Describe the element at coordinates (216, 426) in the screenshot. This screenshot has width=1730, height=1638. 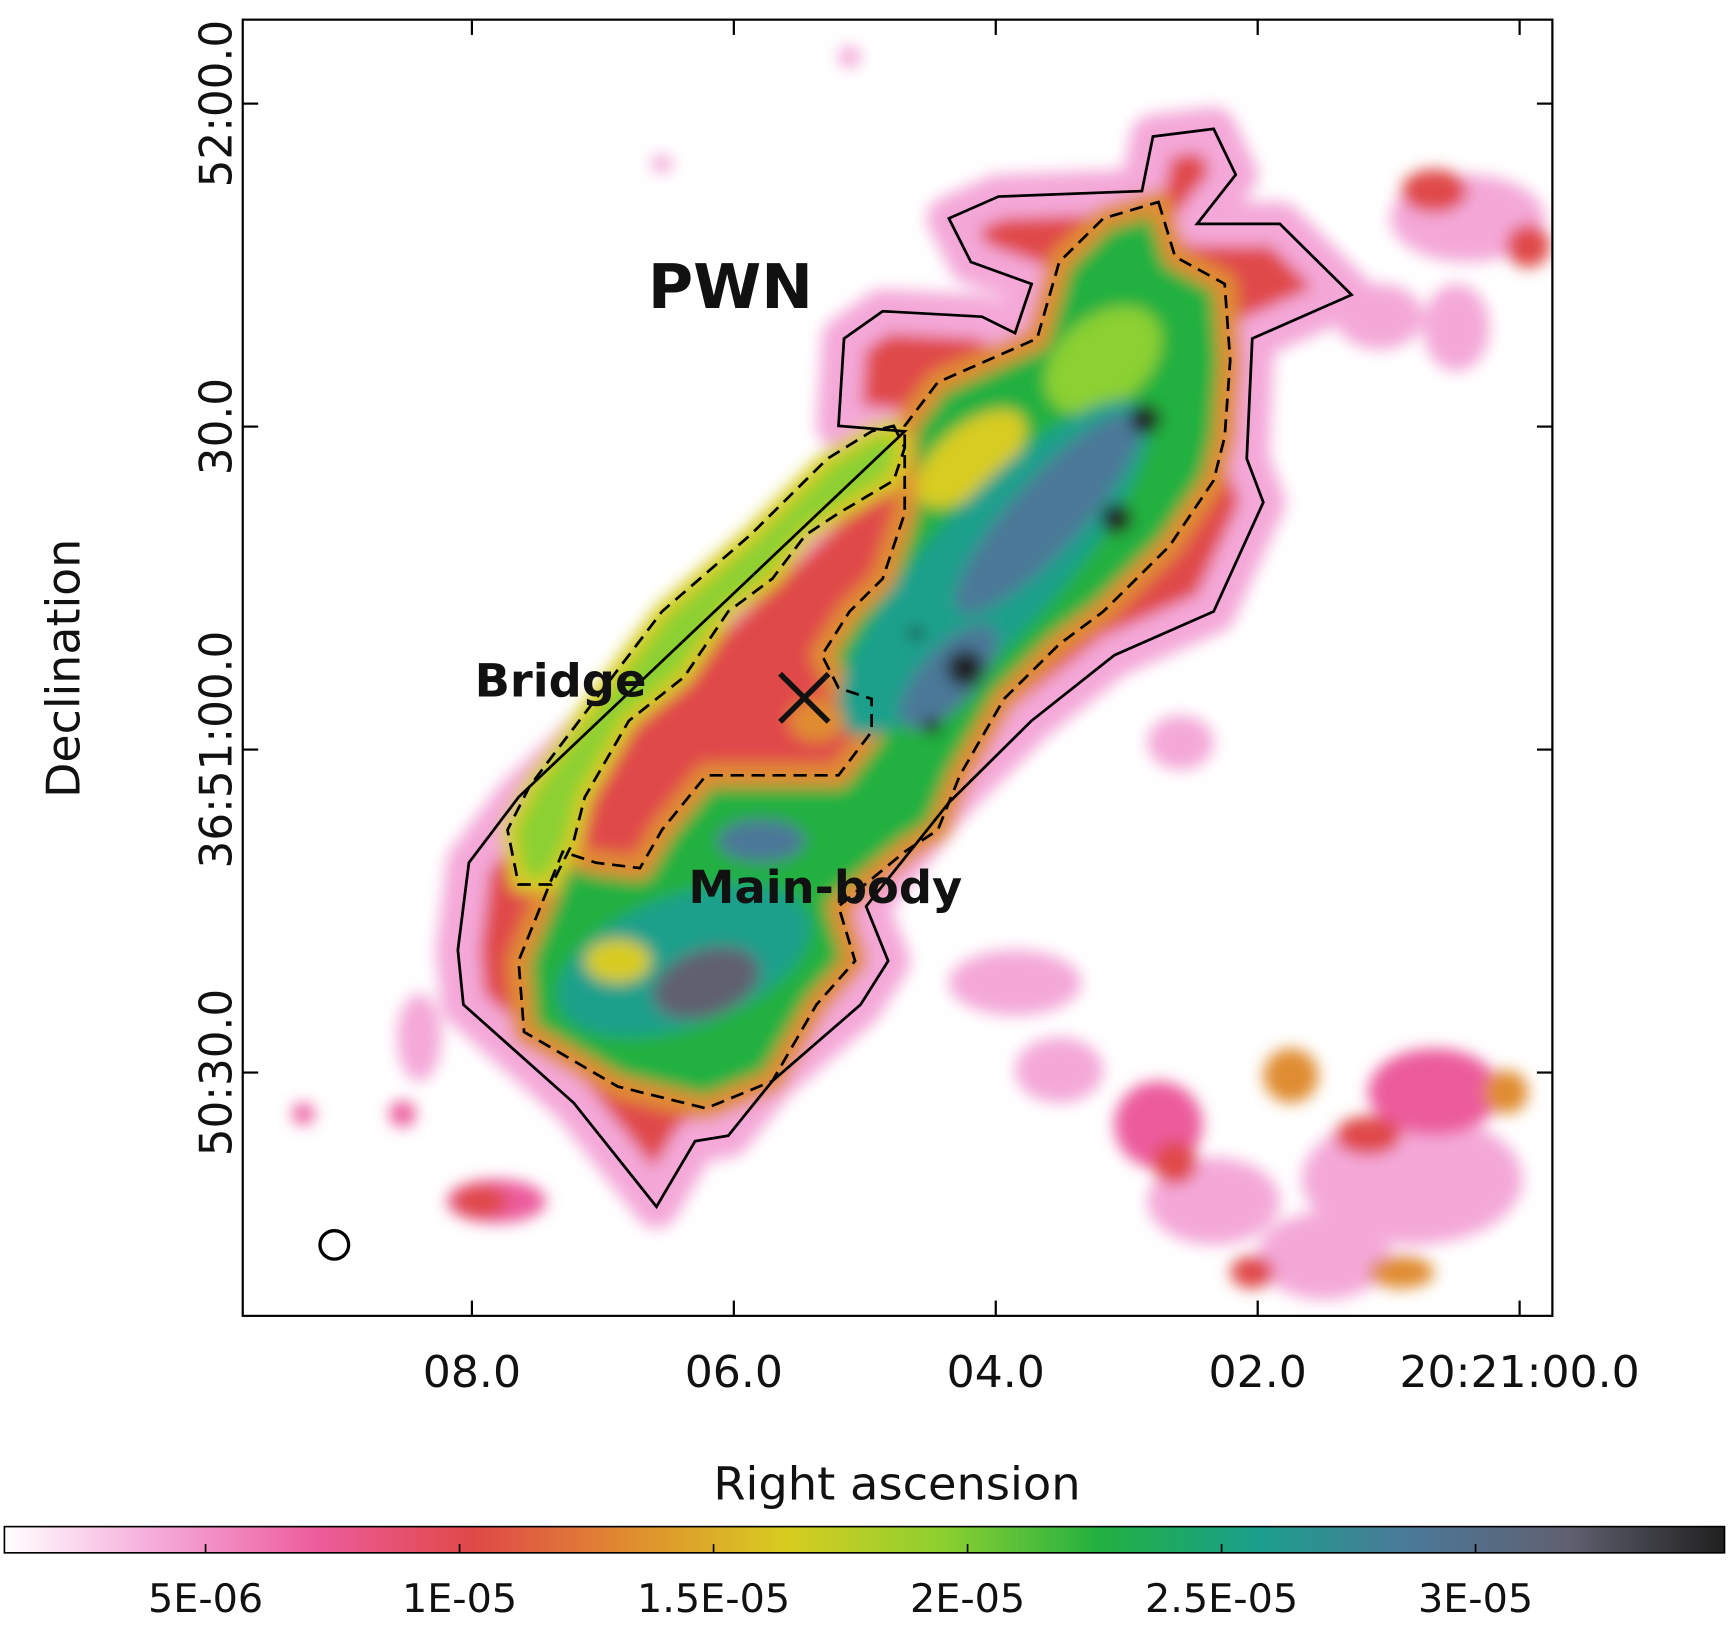
I see `y-tick-label: 30.0` at that location.